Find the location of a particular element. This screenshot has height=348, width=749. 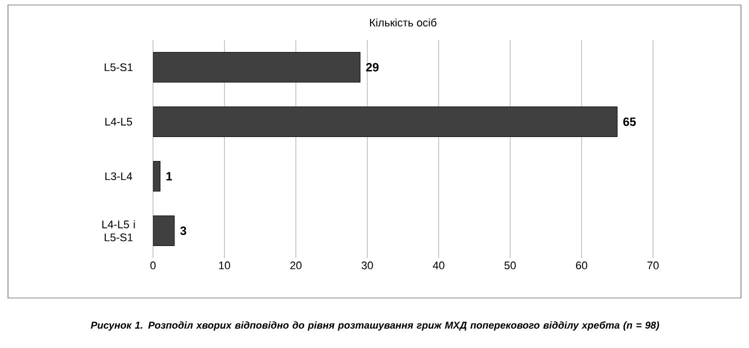

chart-title: Кількість осіб is located at coordinates (403, 22).